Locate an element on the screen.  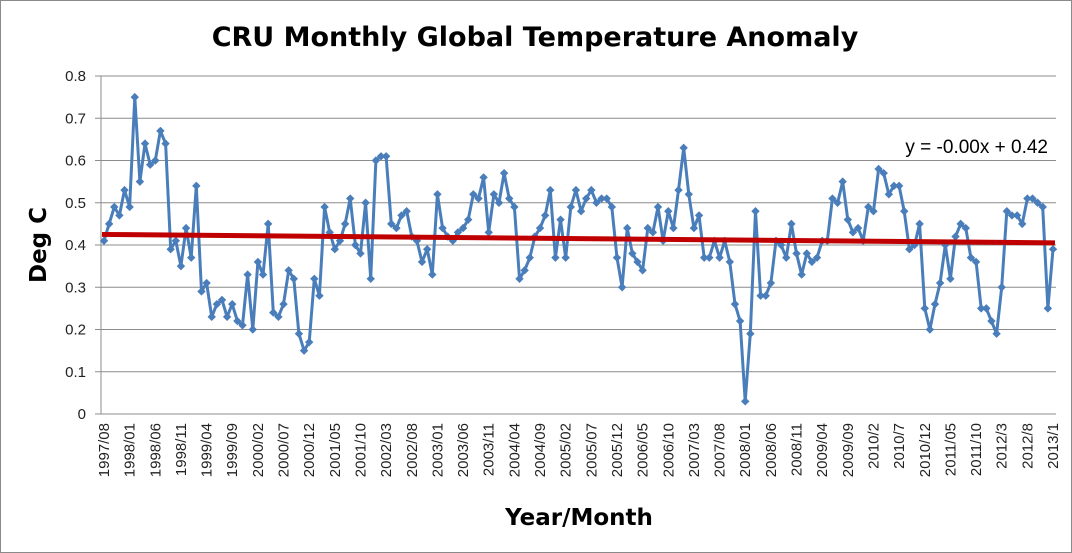
y-tick-label: 0.6 is located at coordinates (75, 161).